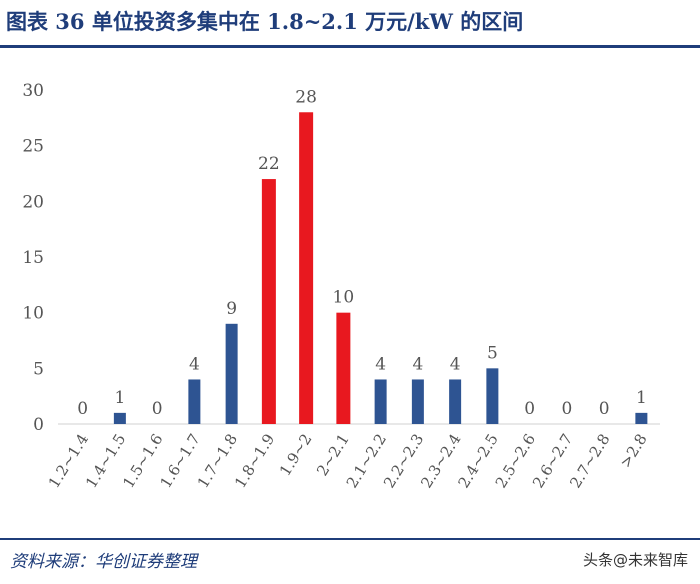 This screenshot has height=584, width=700. Describe the element at coordinates (604, 409) in the screenshot. I see `data-label-14: 0` at that location.